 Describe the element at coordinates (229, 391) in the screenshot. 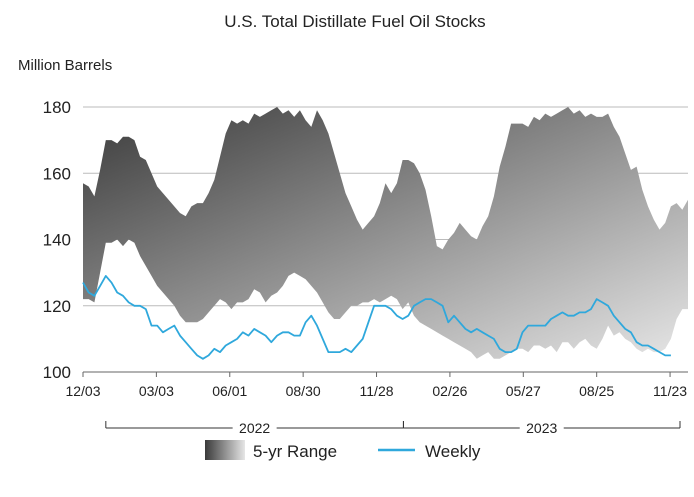

I see `x-tick-label-06/01: 06/01` at that location.